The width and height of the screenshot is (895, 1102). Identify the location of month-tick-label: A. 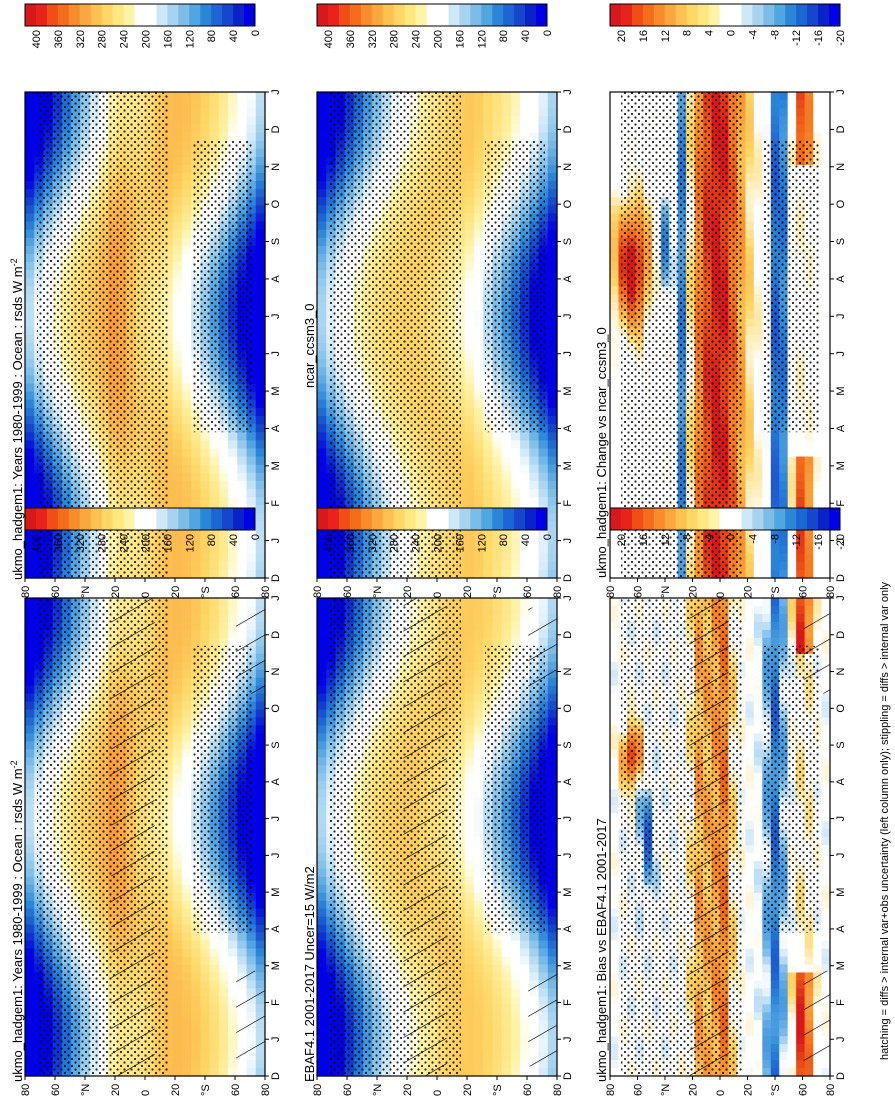
(276, 279).